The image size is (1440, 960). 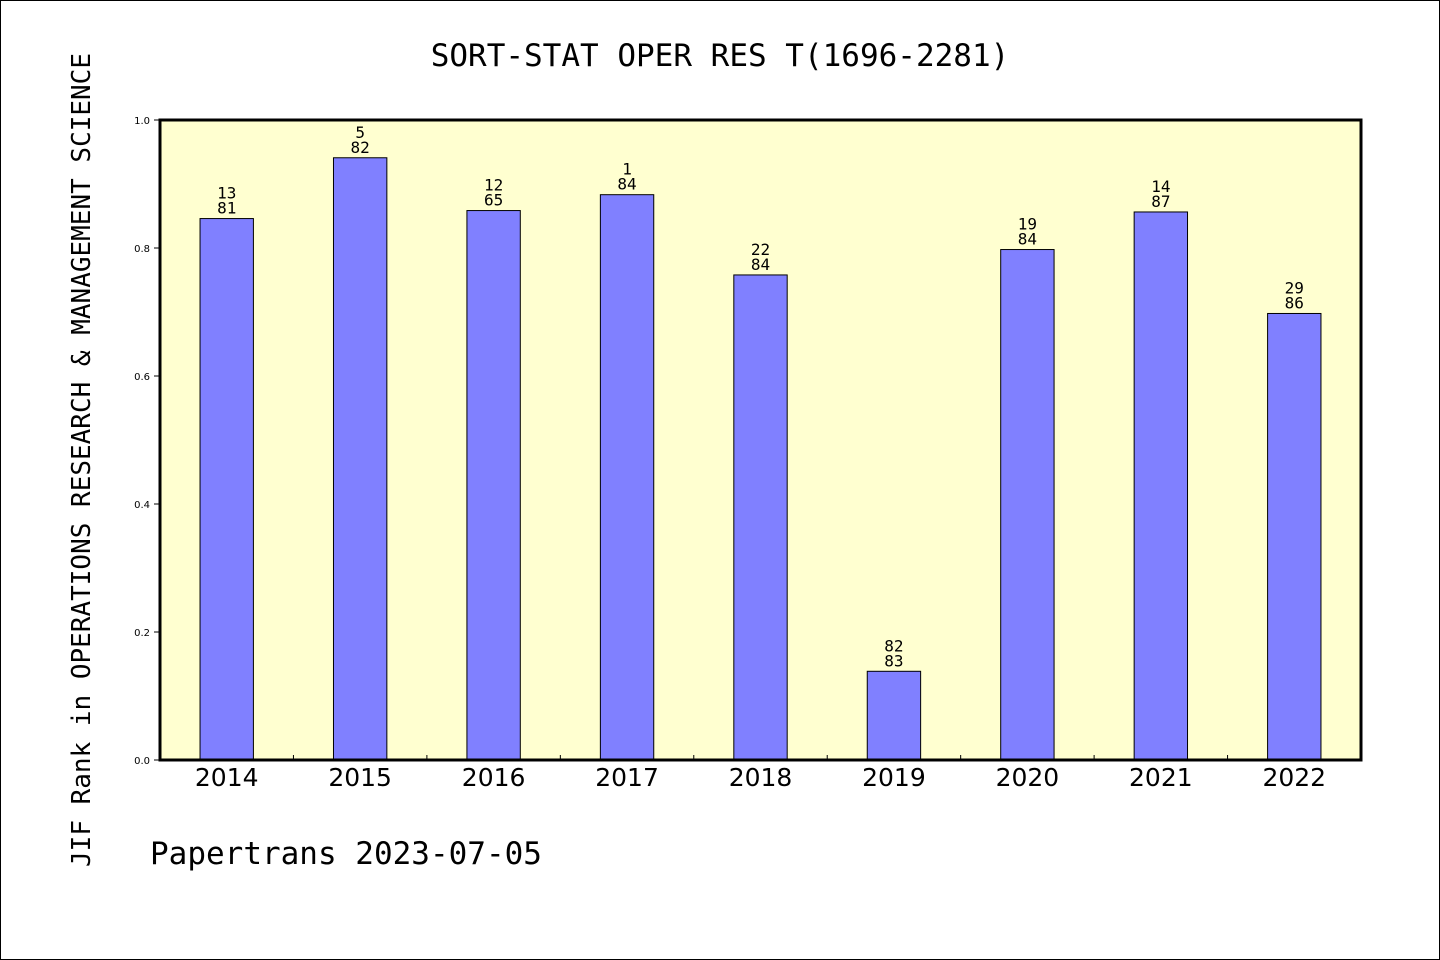 What do you see at coordinates (1294, 287) in the screenshot?
I see `bar-rank-label: 29` at bounding box center [1294, 287].